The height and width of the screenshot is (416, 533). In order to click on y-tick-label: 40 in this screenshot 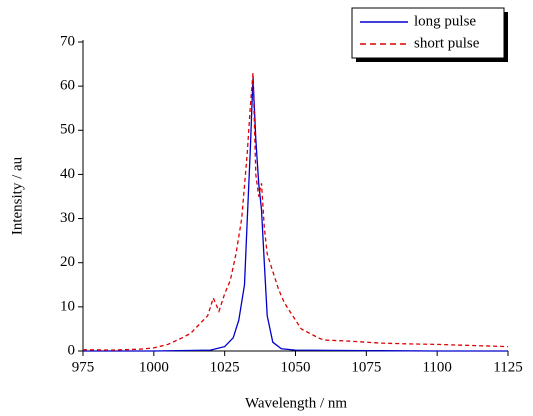, I will do `click(67, 174)`.